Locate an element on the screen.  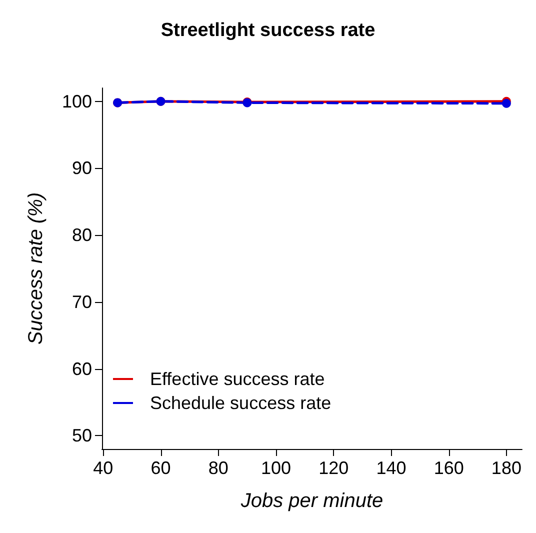
y-tick-label: 70 is located at coordinates (82, 302).